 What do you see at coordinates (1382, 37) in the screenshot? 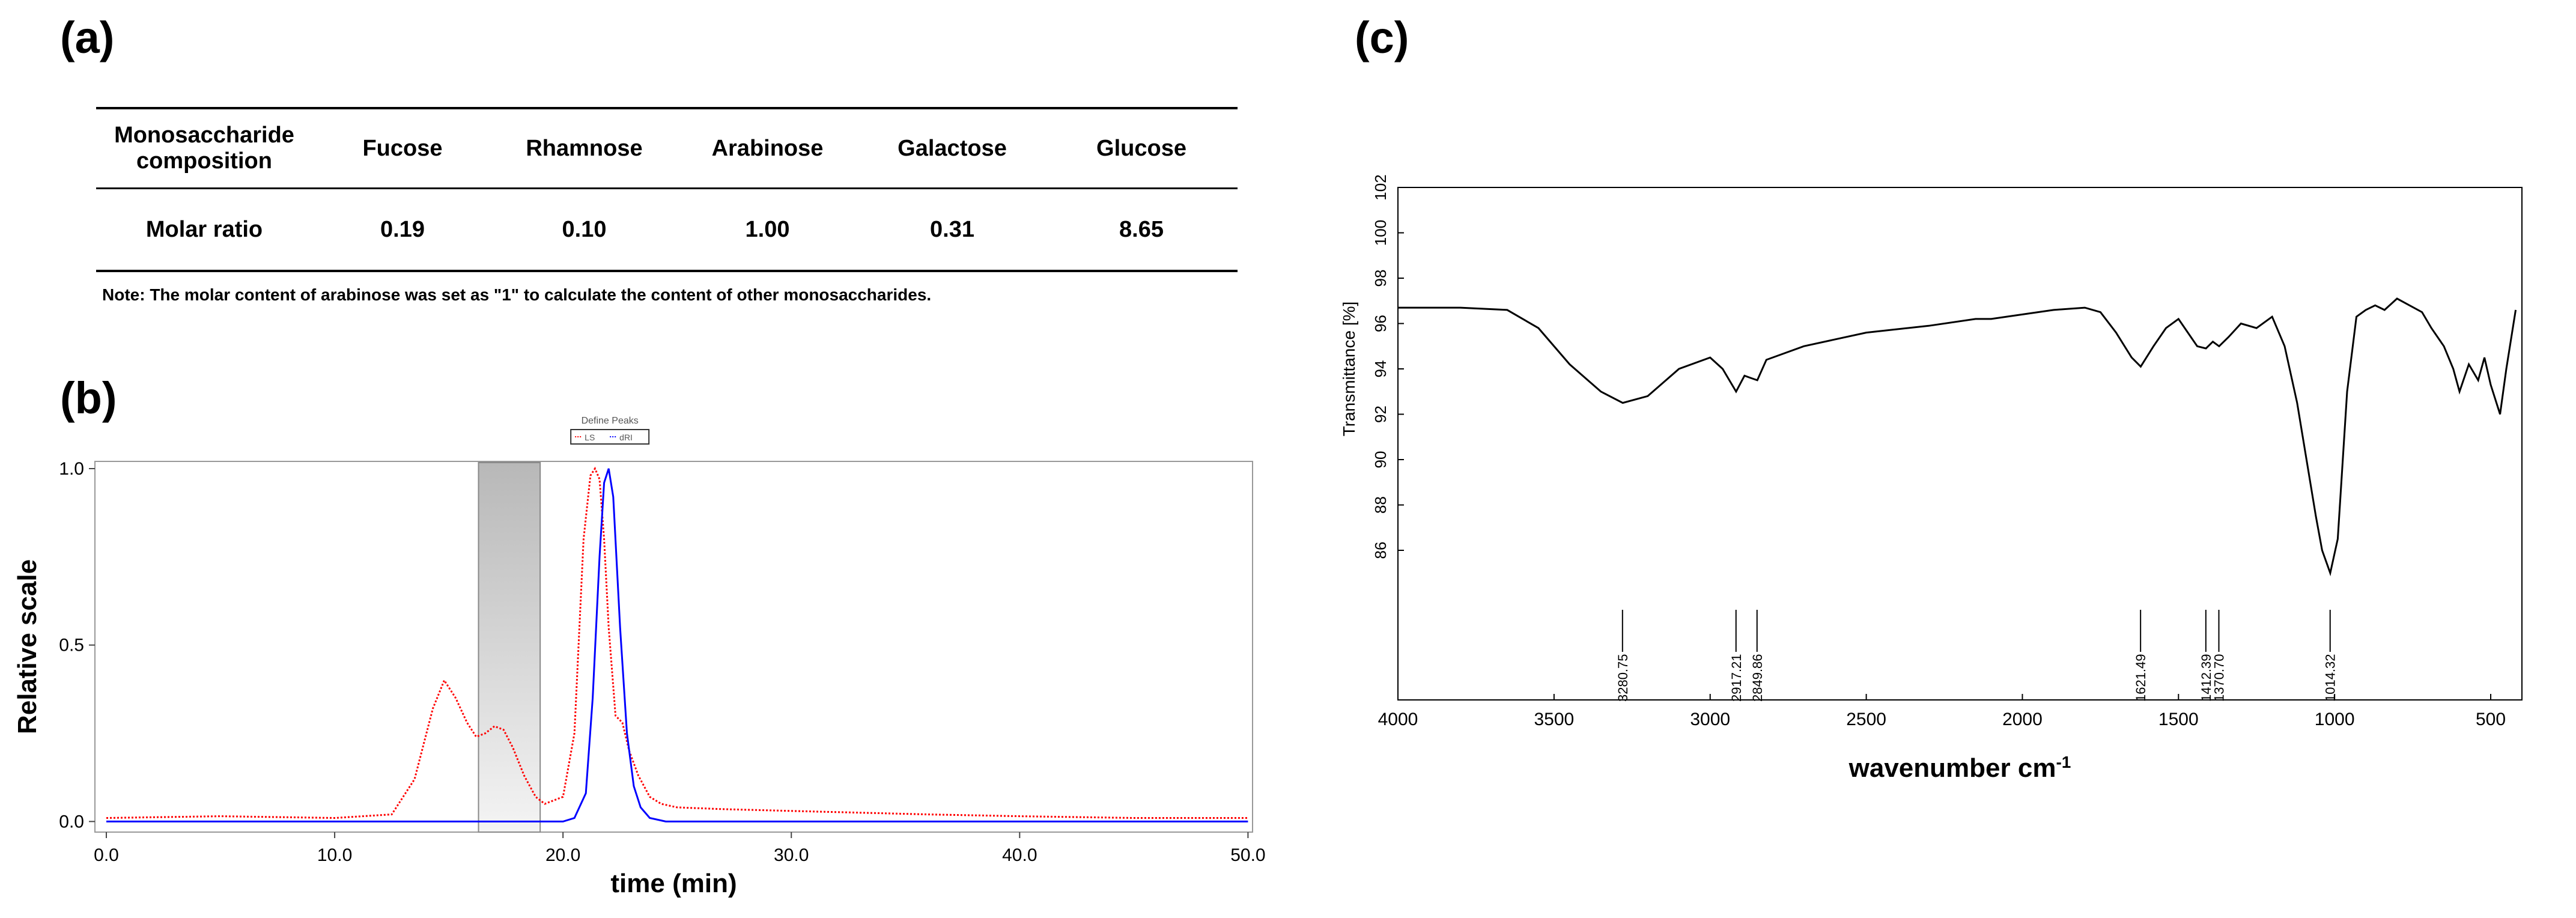
I see `panel-label-c: (c)` at bounding box center [1382, 37].